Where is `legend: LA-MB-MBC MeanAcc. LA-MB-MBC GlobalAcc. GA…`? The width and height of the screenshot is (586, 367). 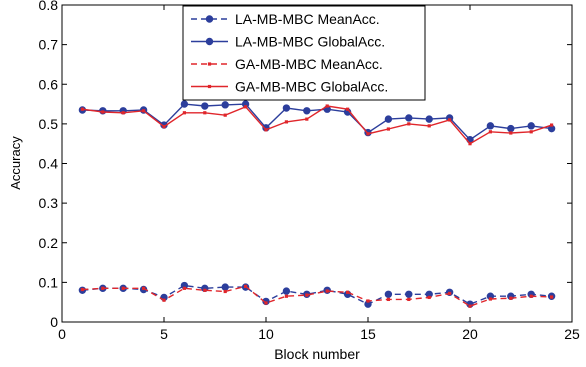
legend: LA-MB-MBC MeanAcc. LA-MB-MBC GlobalAcc. GA… is located at coordinates (304, 53).